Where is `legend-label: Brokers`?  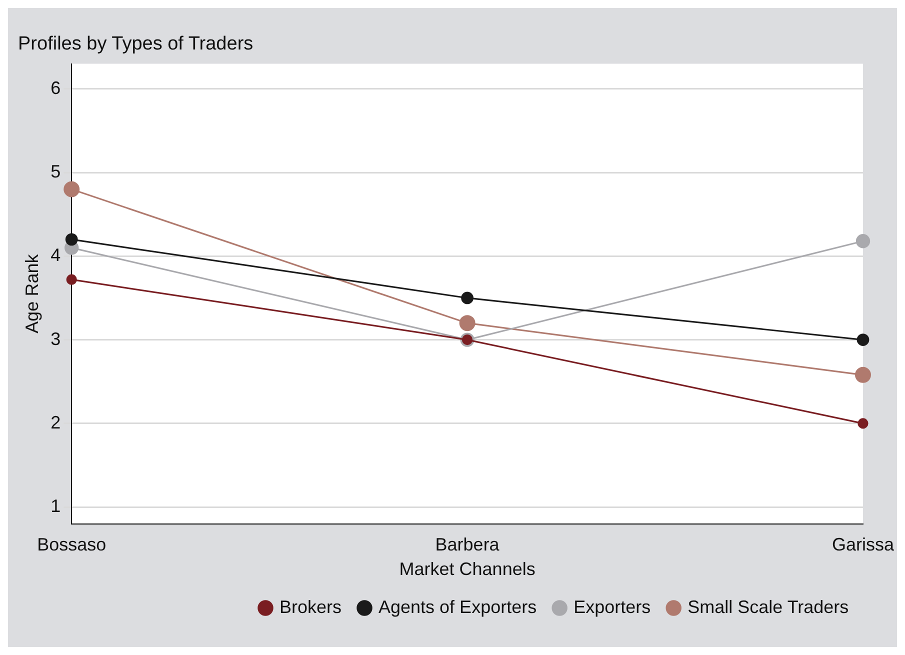 legend-label: Brokers is located at coordinates (310, 606).